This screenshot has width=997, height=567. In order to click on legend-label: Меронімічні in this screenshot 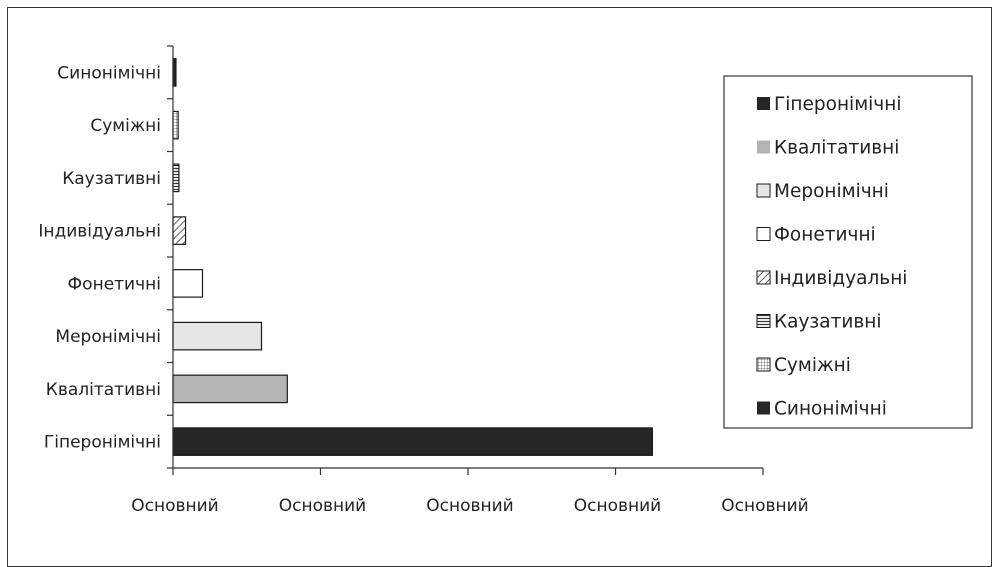, I will do `click(831, 191)`.